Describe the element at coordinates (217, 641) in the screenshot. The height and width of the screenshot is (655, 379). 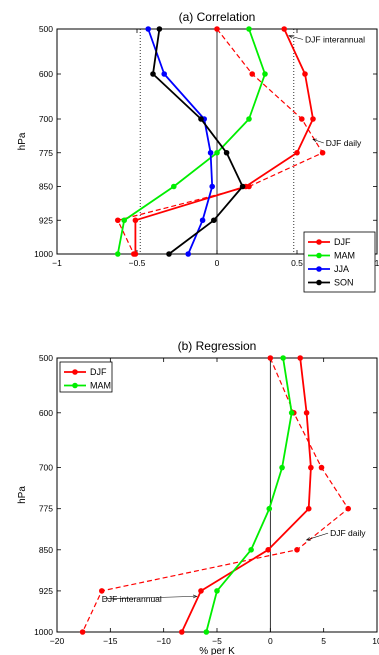
I see `x-tick-label: −5` at that location.